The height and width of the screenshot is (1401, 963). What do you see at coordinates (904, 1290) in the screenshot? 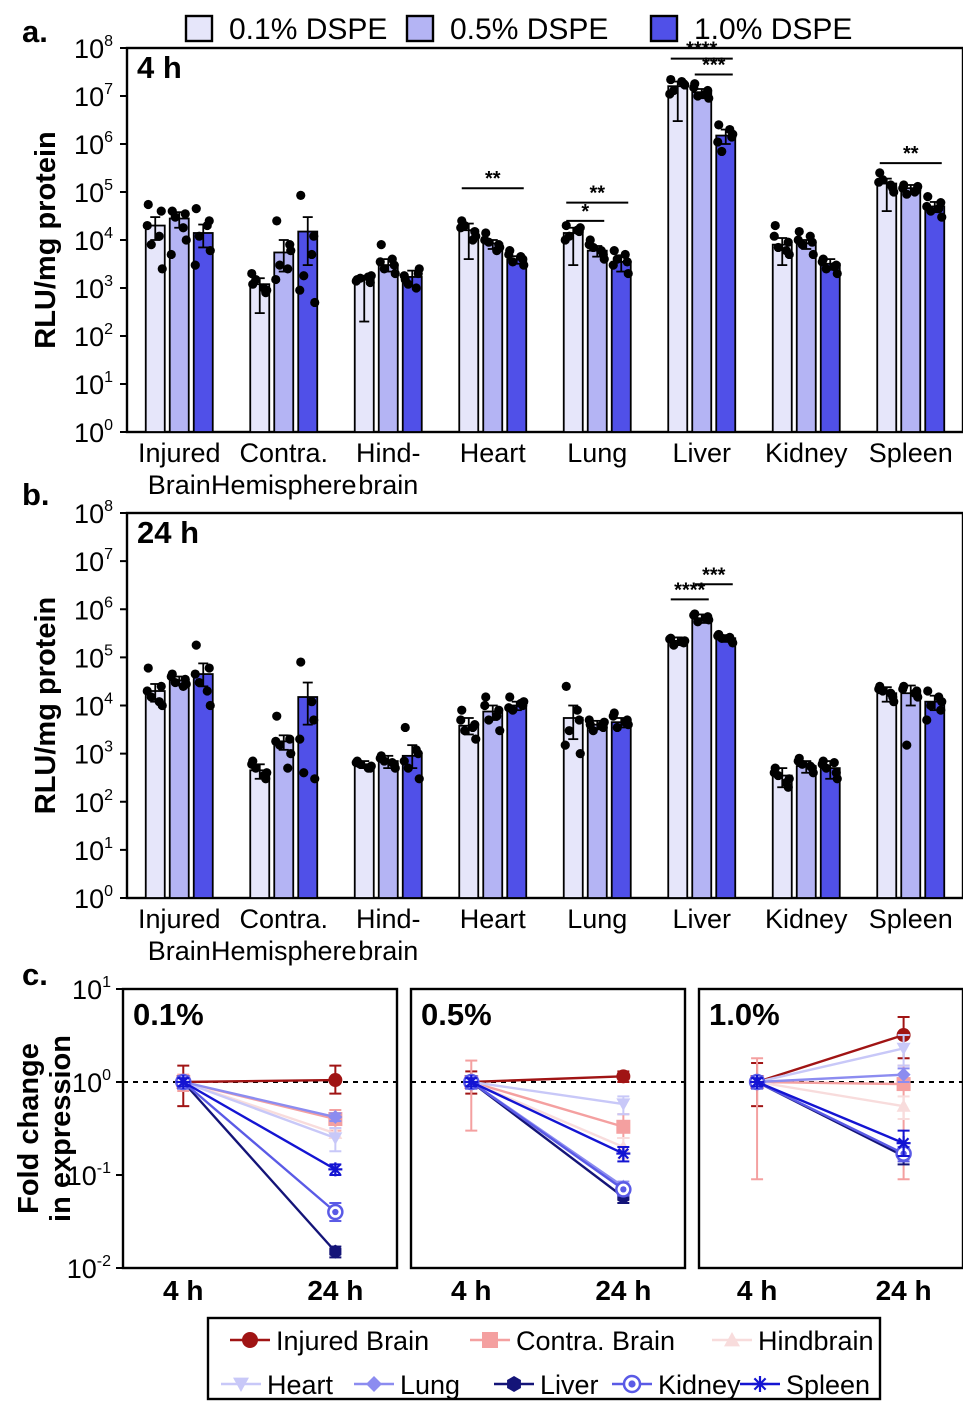
I see `x-tick-label: 24 h` at bounding box center [904, 1290].